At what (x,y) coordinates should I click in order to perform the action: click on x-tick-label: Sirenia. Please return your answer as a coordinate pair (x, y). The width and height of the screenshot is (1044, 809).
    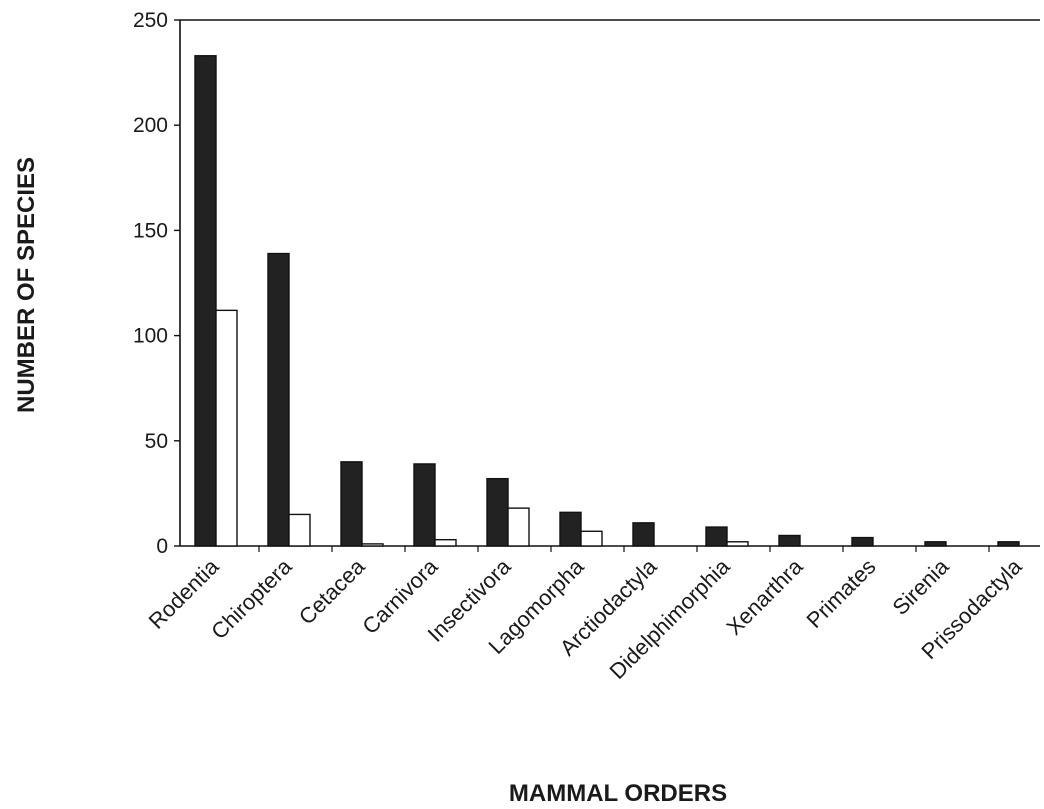
    Looking at the image, I should click on (920, 586).